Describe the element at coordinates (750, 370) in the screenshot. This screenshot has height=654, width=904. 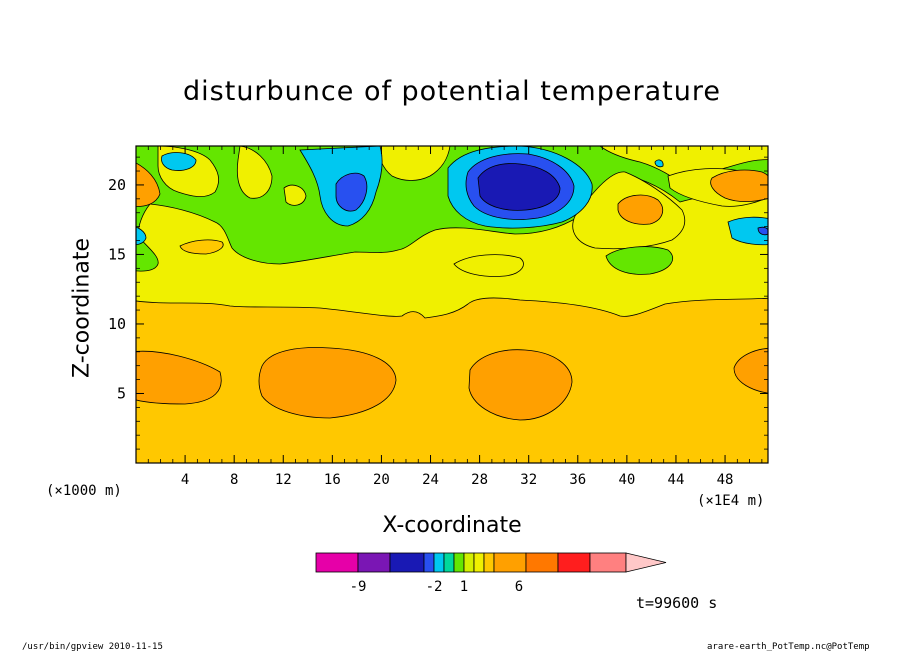
I see `warm-blob-right` at that location.